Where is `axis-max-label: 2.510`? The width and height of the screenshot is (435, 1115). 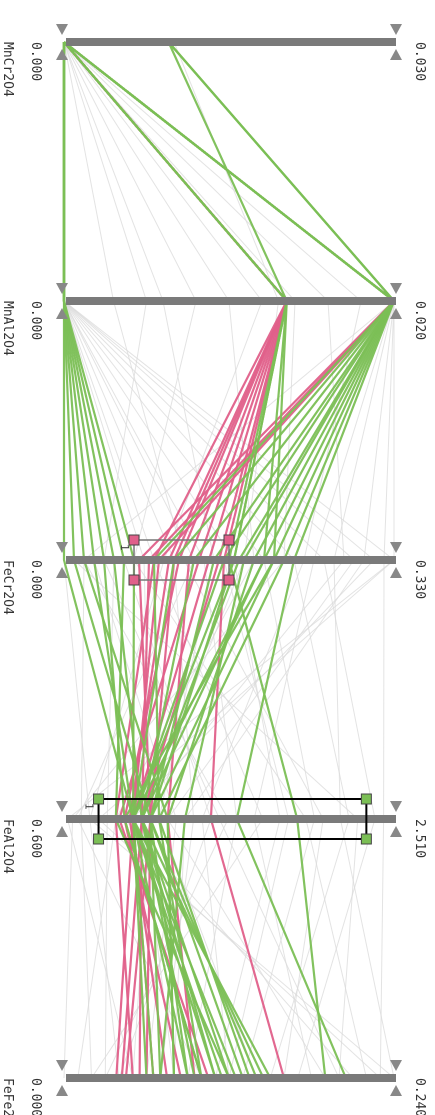
axis-max-label: 2.510 is located at coordinates (419, 838).